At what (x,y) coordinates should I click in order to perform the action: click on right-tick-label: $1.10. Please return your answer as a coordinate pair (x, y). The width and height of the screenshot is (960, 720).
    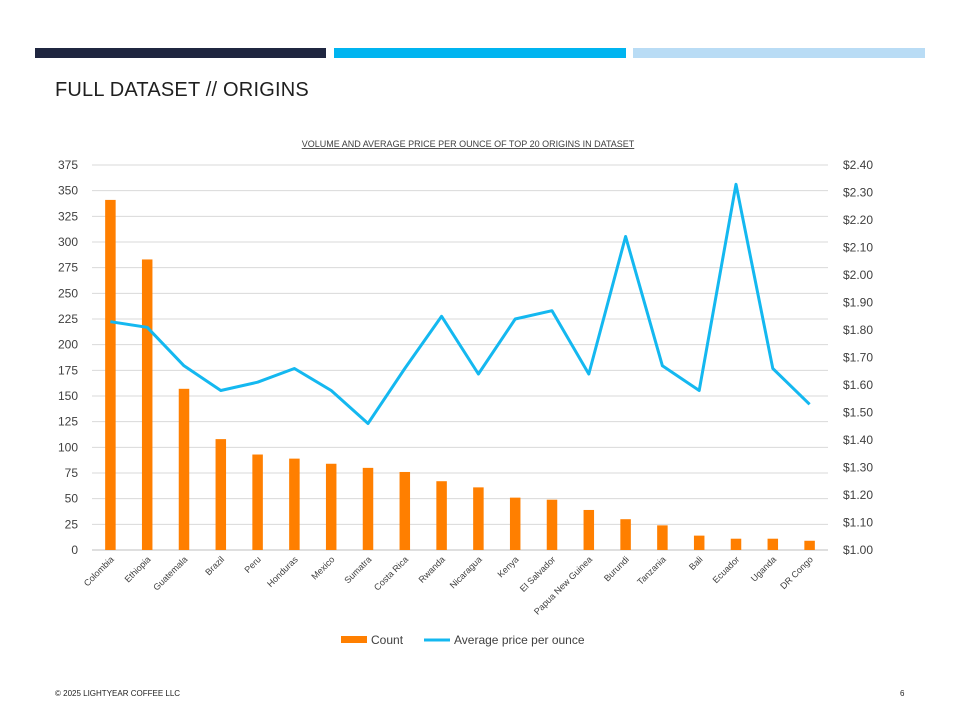
    Looking at the image, I should click on (858, 523).